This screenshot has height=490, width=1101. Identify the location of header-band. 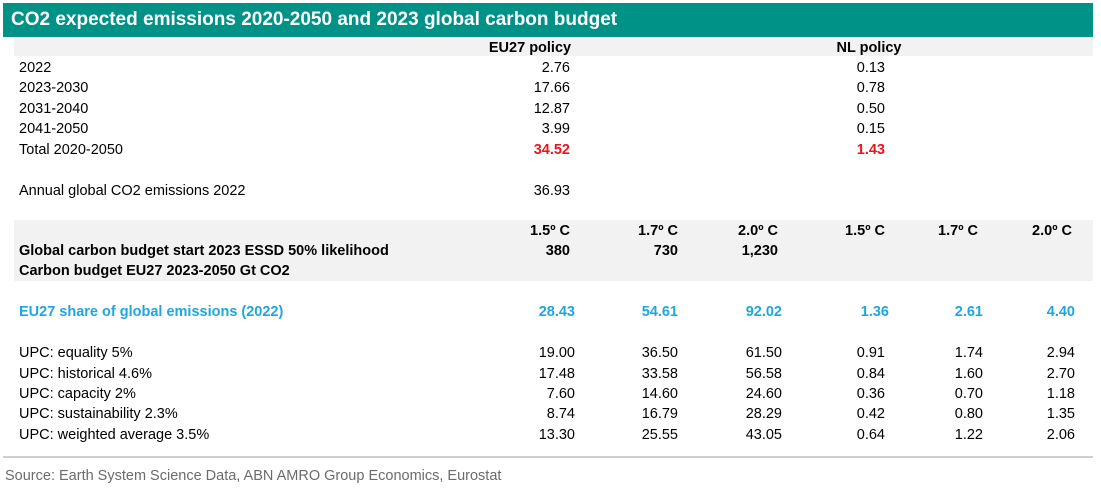
(553, 47).